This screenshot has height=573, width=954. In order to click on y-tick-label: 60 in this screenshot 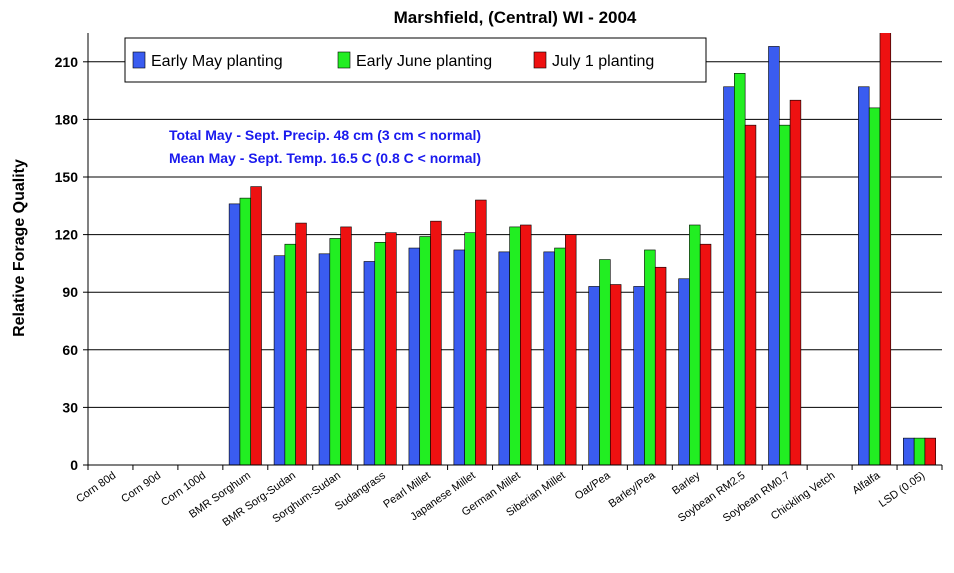, I will do `click(70, 350)`.